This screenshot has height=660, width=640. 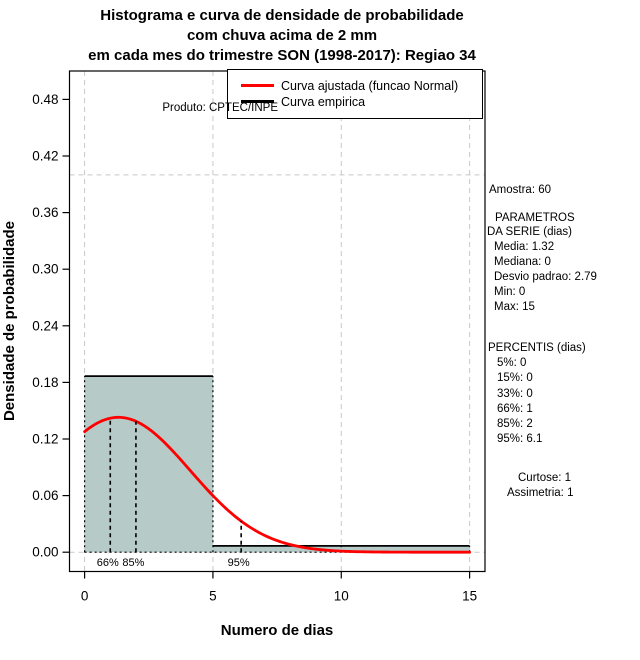 I want to click on y-axis-tick-label: 0.06, so click(x=45, y=495).